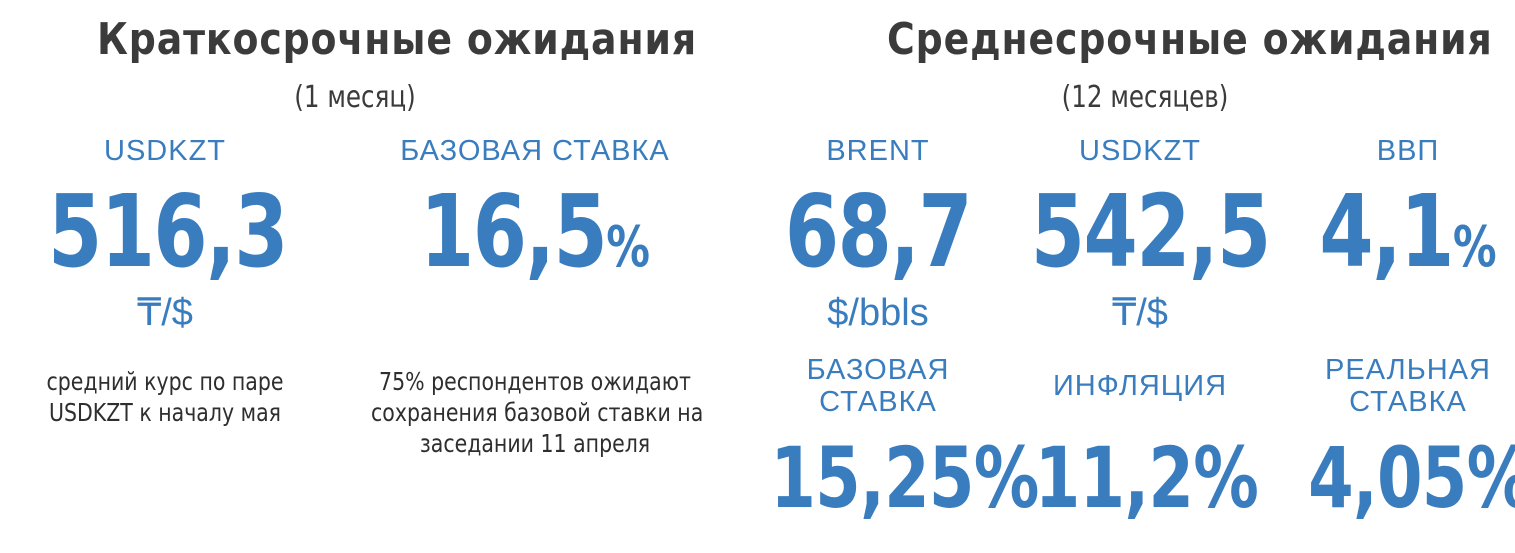  What do you see at coordinates (1140, 313) in the screenshot?
I see `usdkzt-mid-unit: ₸/$` at bounding box center [1140, 313].